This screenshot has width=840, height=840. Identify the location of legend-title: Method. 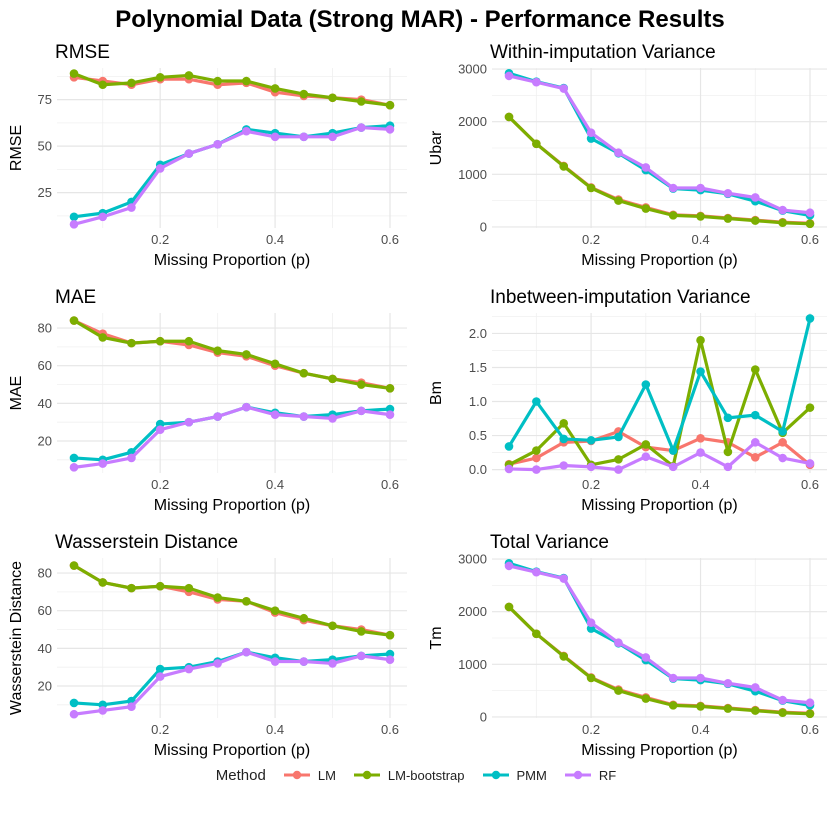
(240, 775).